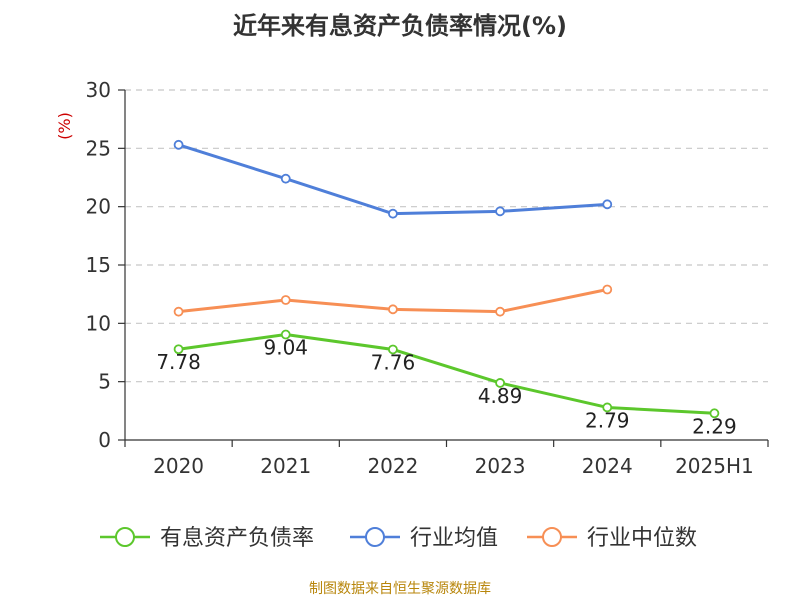 This screenshot has height=600, width=800. What do you see at coordinates (178, 362) in the screenshot?
I see `data-label: 7.78` at bounding box center [178, 362].